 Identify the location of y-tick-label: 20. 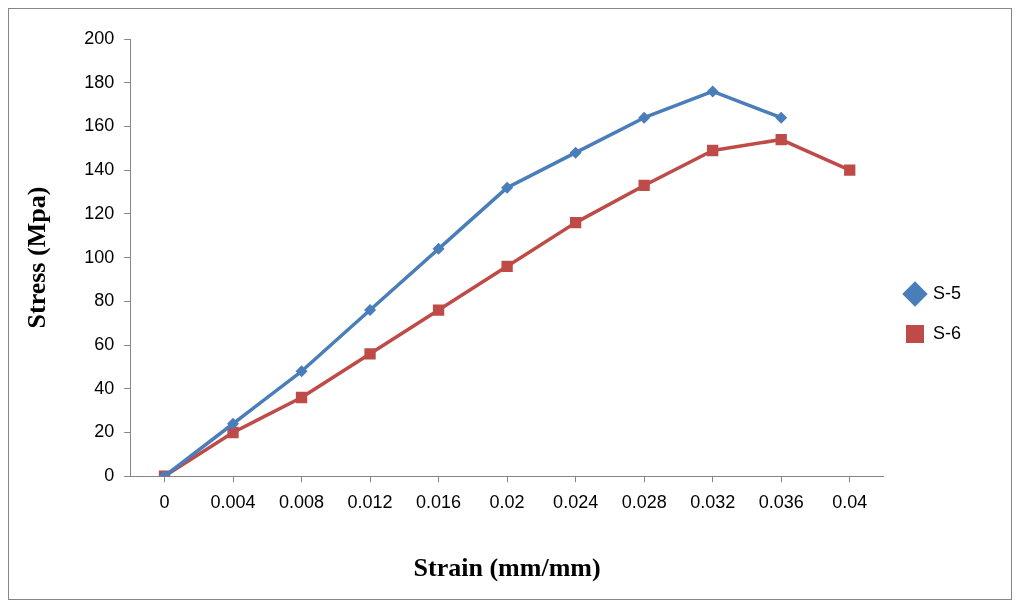
(104, 431).